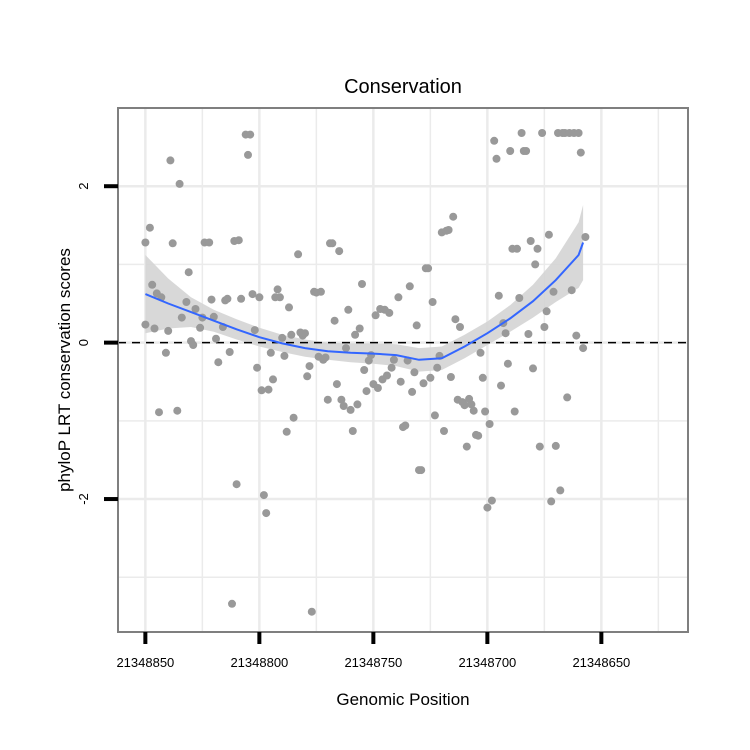 This screenshot has height=750, width=750. I want to click on smooth-curve, so click(365, 301).